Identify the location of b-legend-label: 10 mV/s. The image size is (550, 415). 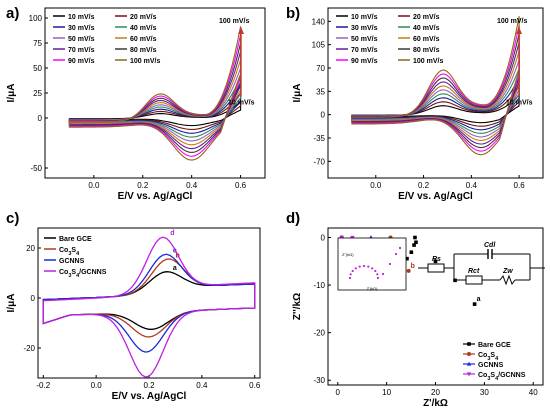
(364, 17).